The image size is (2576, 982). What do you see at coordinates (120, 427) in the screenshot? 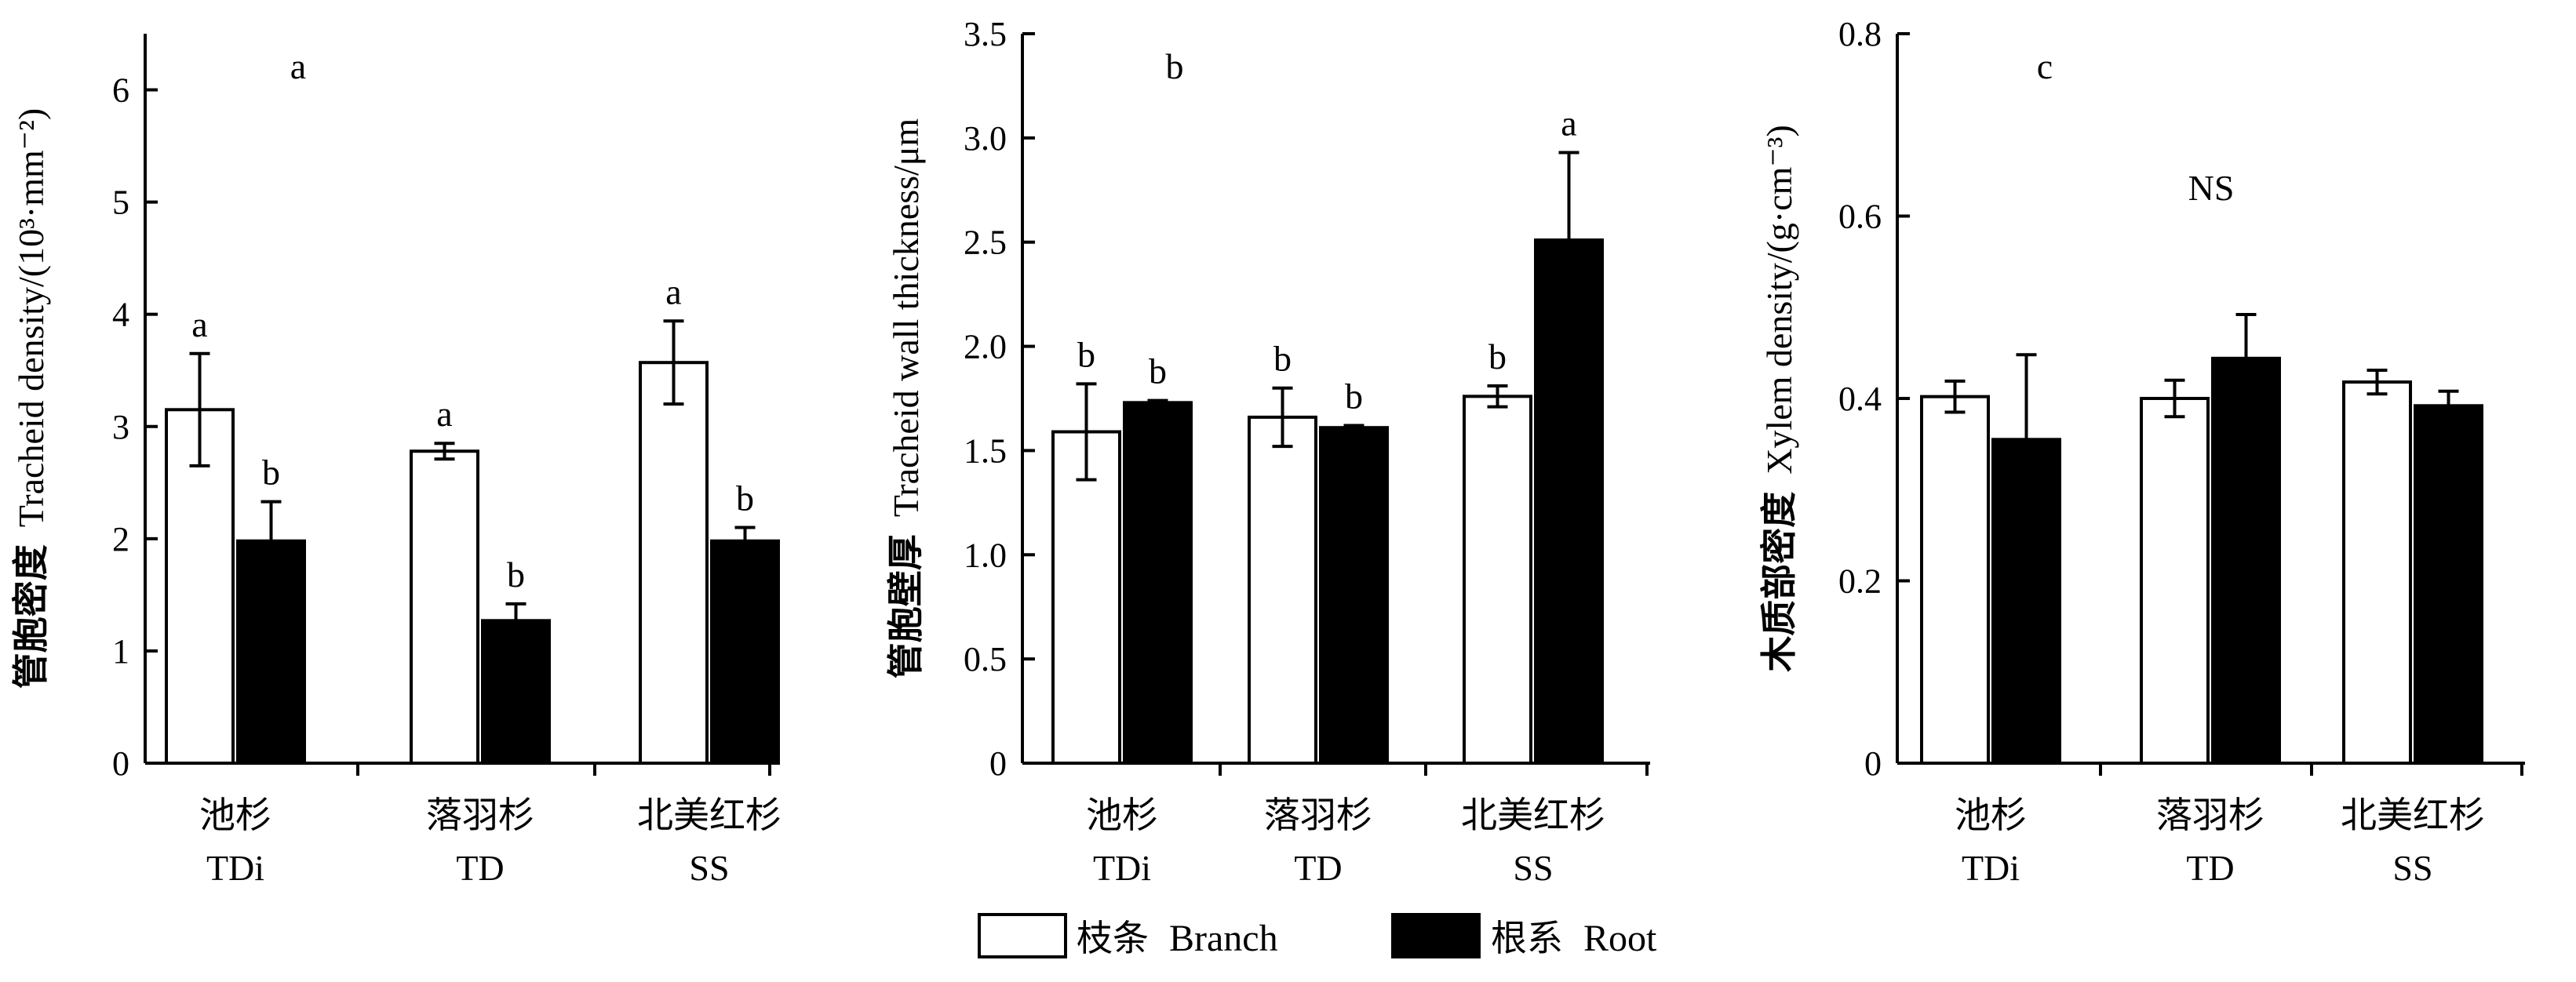
I see `y-tick-label: 3` at bounding box center [120, 427].